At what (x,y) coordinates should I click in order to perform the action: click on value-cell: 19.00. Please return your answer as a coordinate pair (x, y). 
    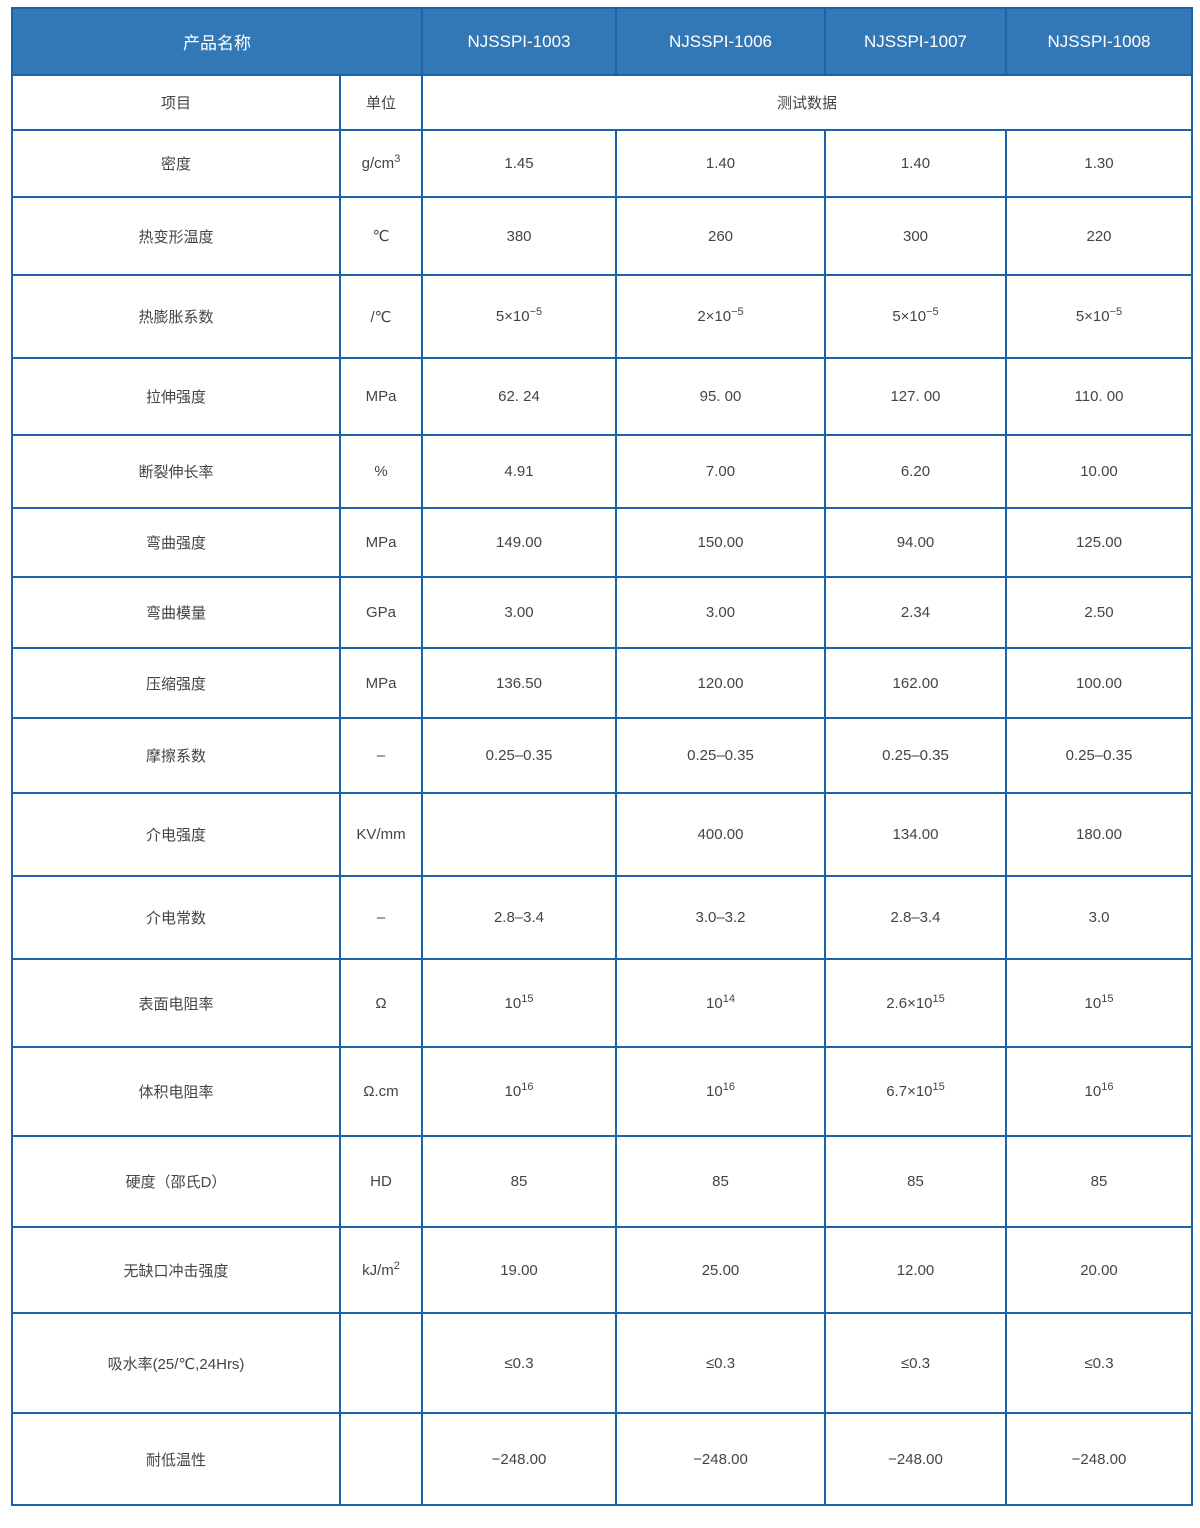
    Looking at the image, I should click on (519, 1270).